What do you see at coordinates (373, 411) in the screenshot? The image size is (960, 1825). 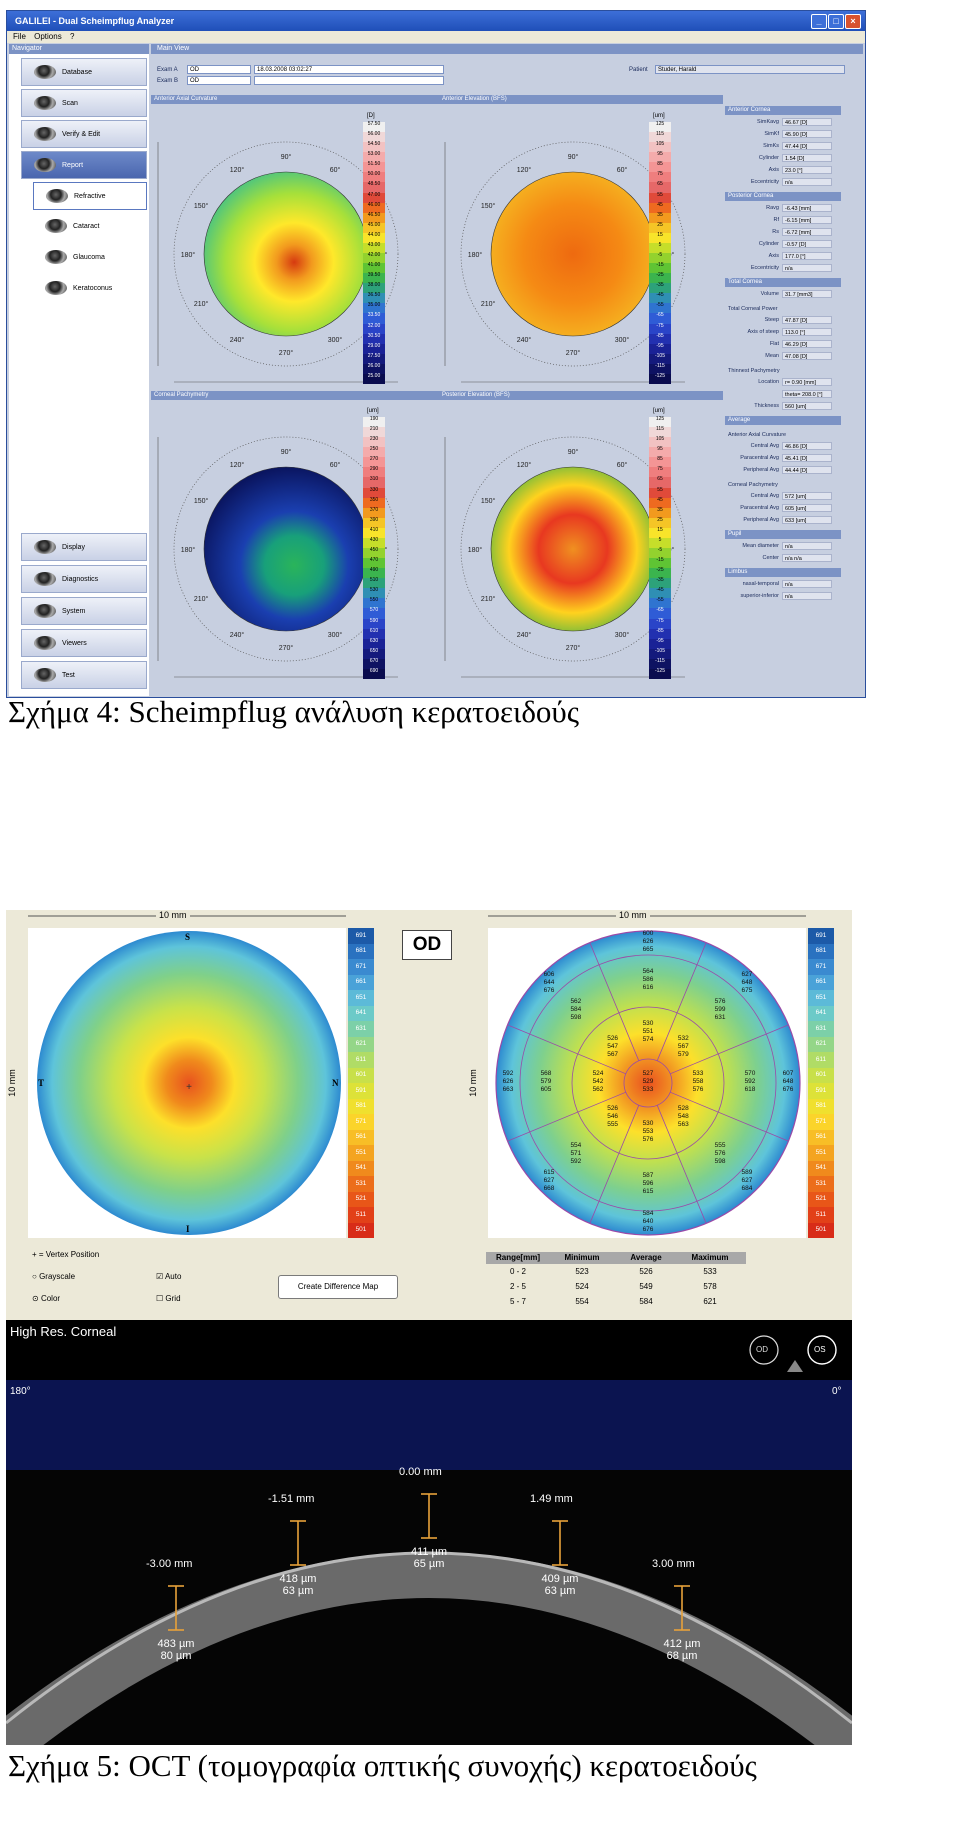 I see `scale-unit: [um]` at bounding box center [373, 411].